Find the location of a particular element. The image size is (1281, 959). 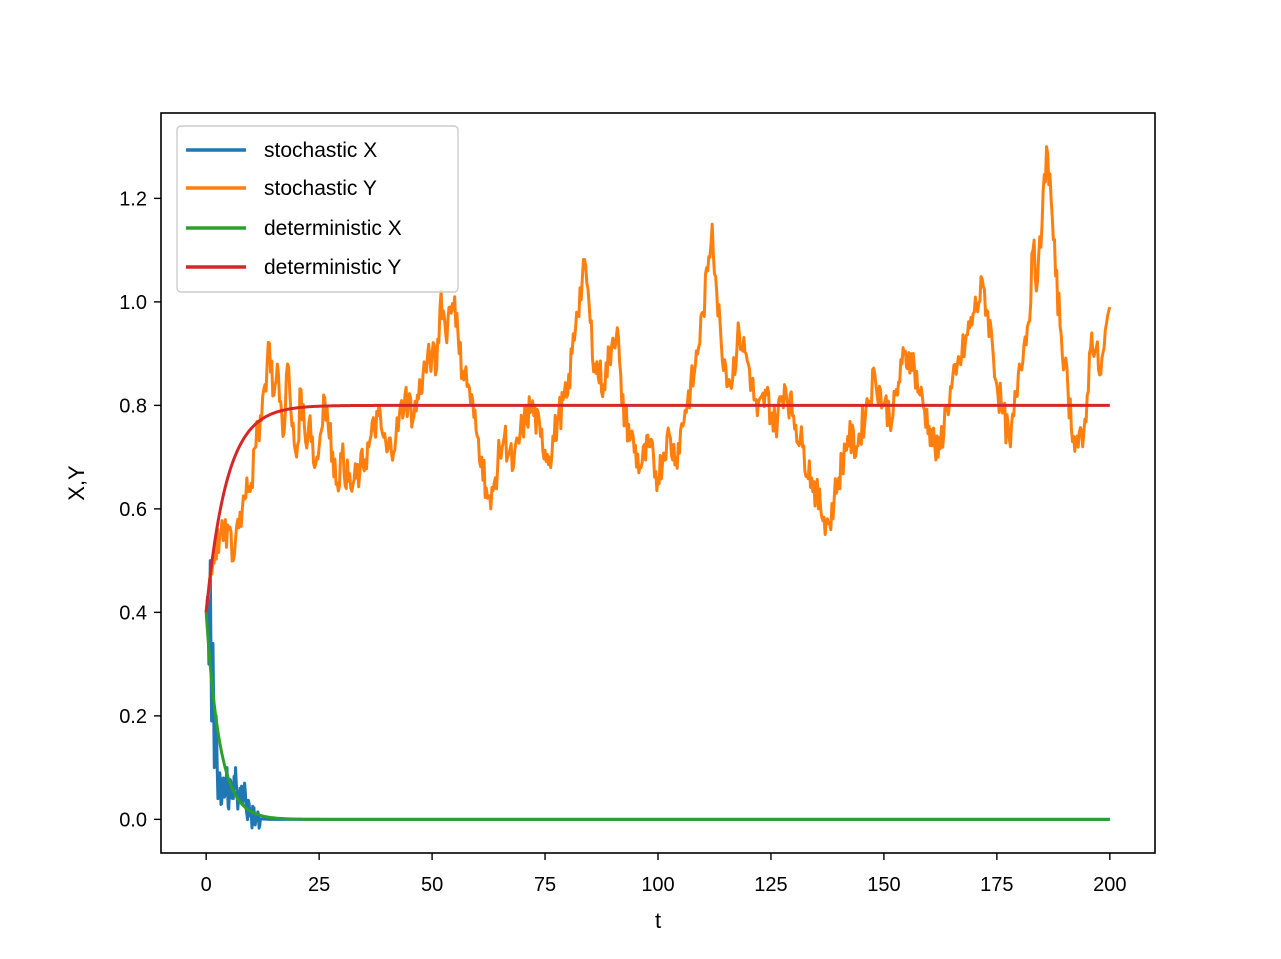

y-tick-label: 0.0 is located at coordinates (133, 820).